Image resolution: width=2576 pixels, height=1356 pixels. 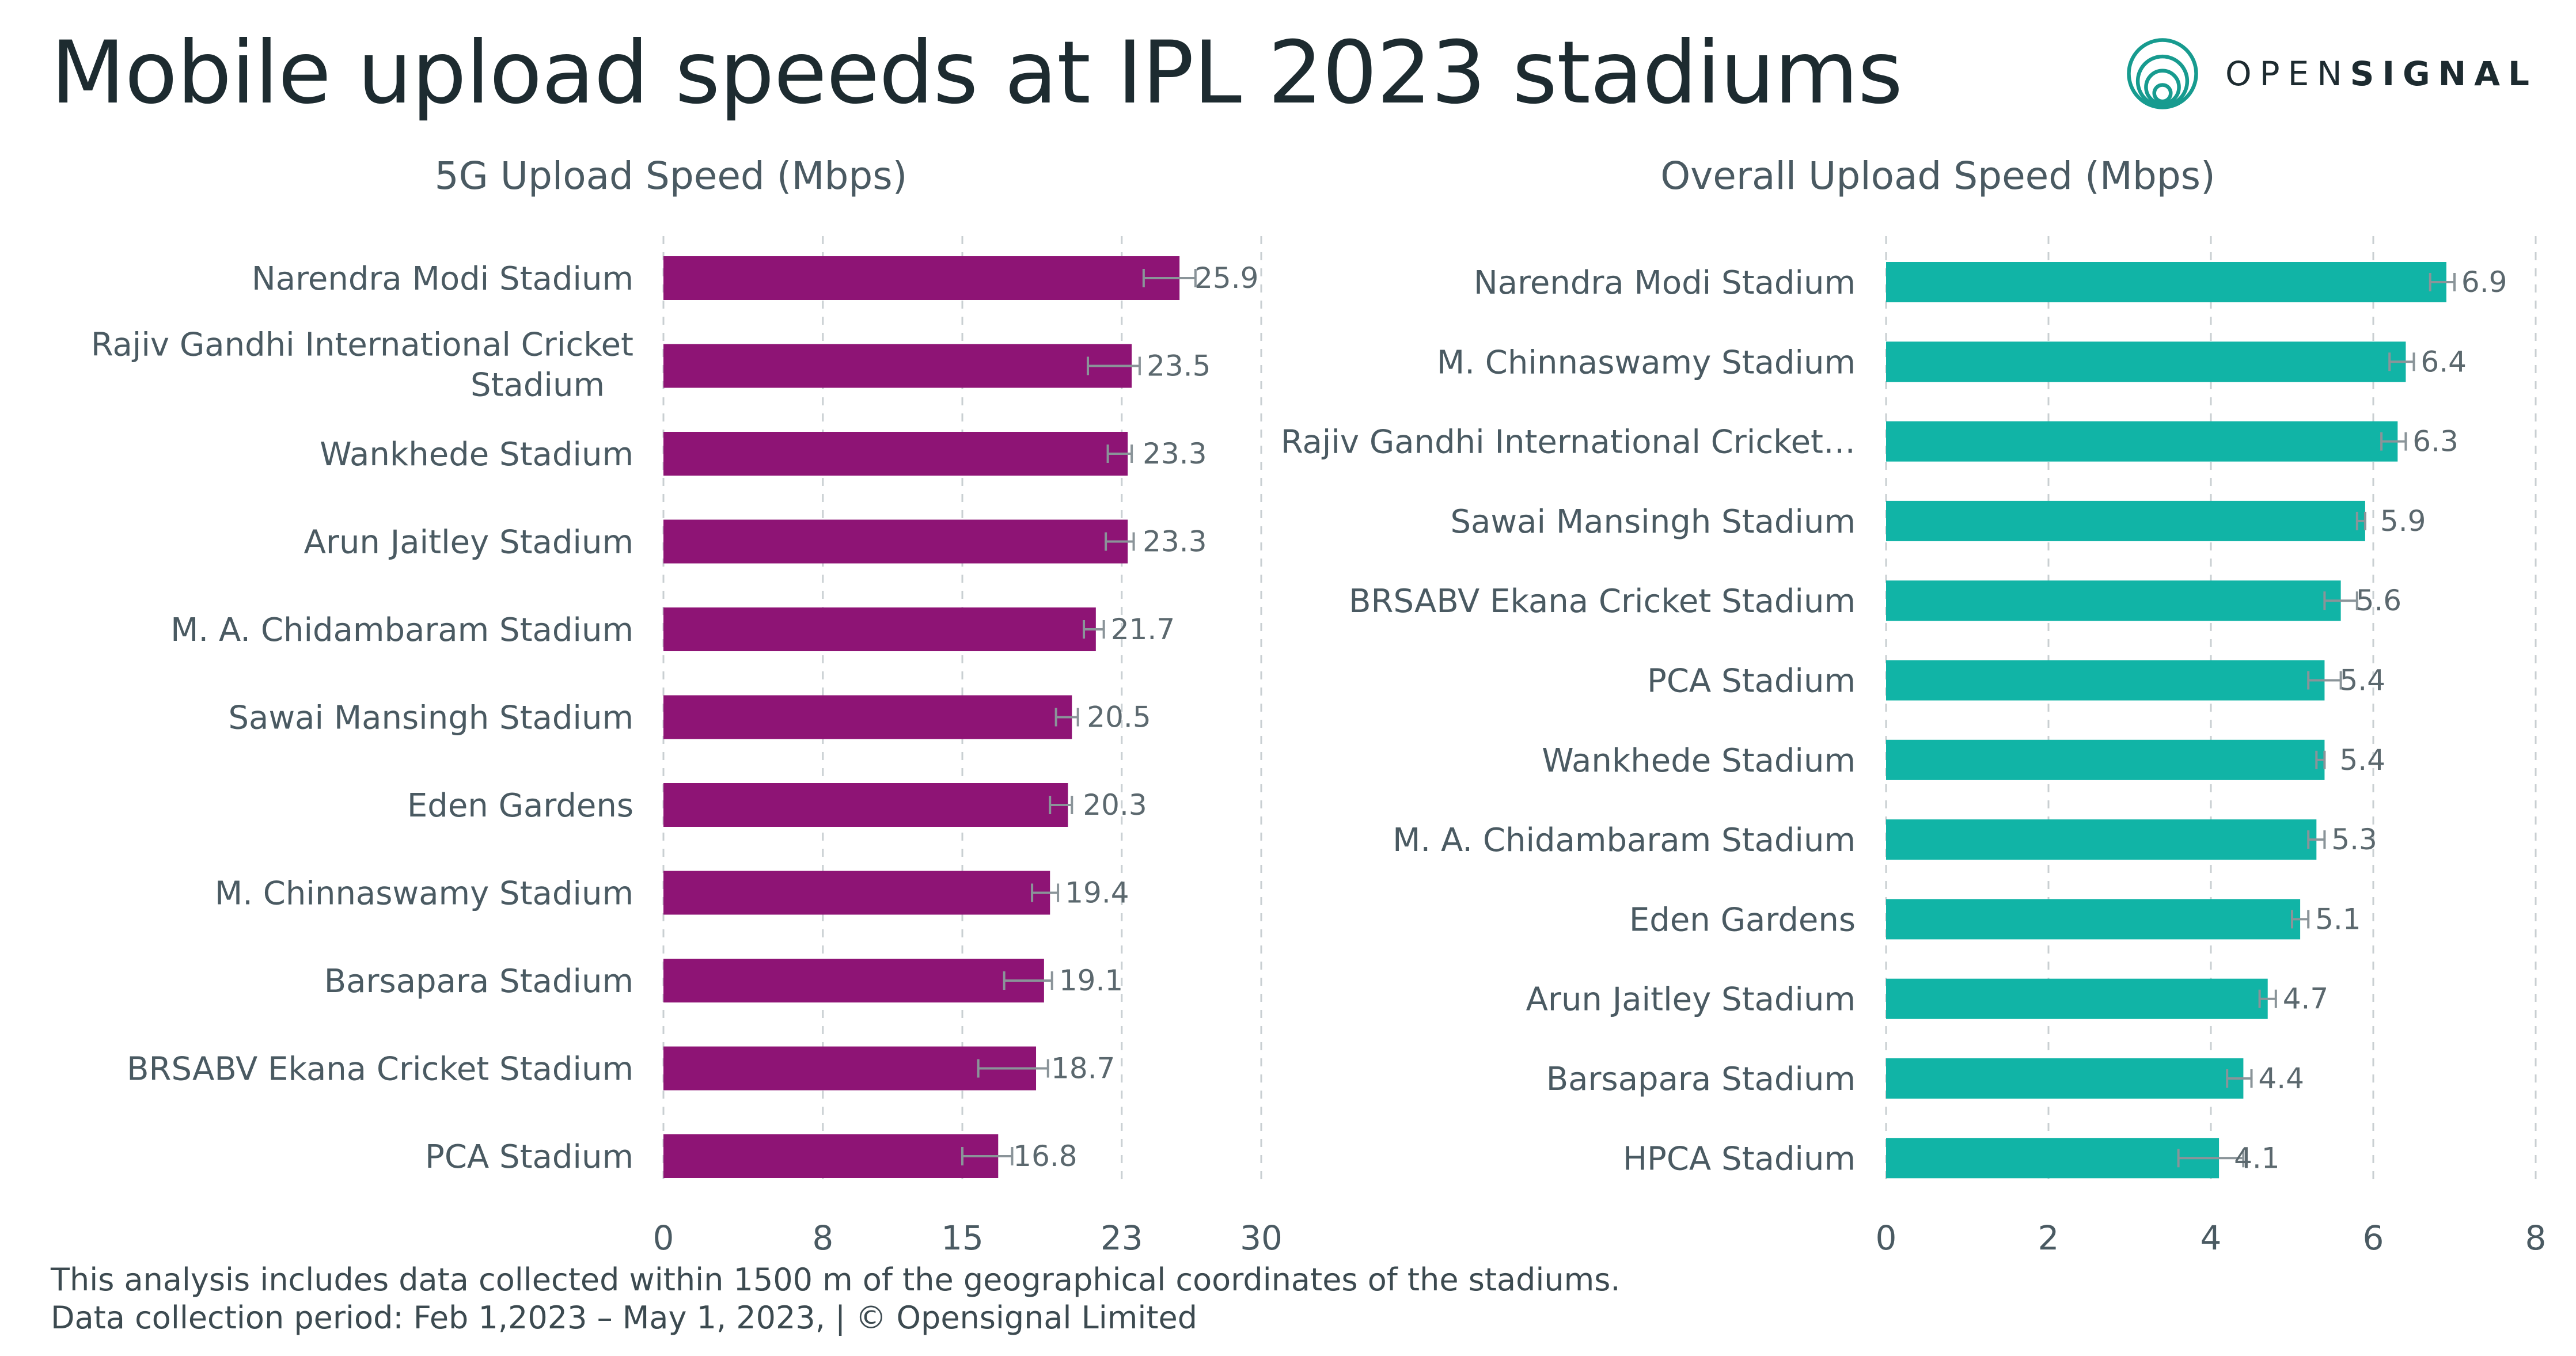 I want to click on chart2-value-label: 6.3, so click(x=2436, y=442).